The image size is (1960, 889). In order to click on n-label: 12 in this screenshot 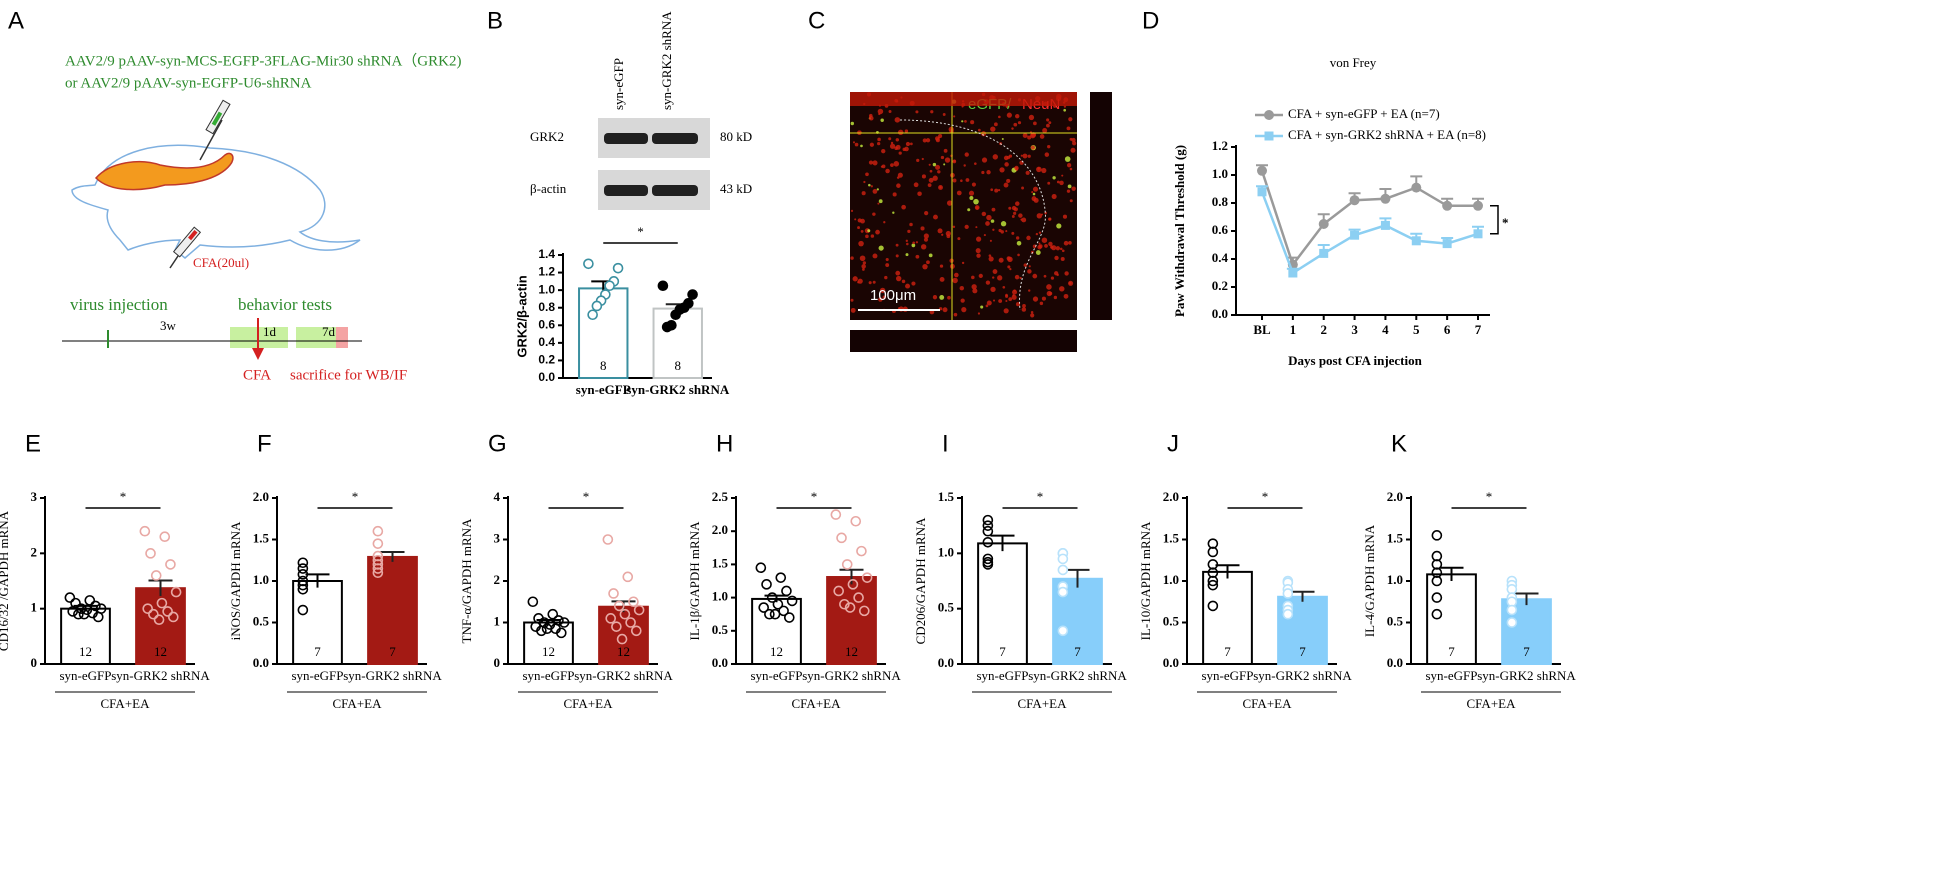, I will do `click(776, 651)`.